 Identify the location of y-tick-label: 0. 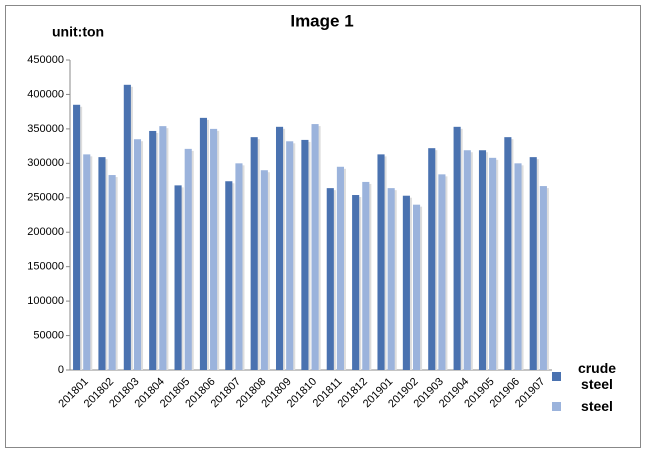
(61, 370).